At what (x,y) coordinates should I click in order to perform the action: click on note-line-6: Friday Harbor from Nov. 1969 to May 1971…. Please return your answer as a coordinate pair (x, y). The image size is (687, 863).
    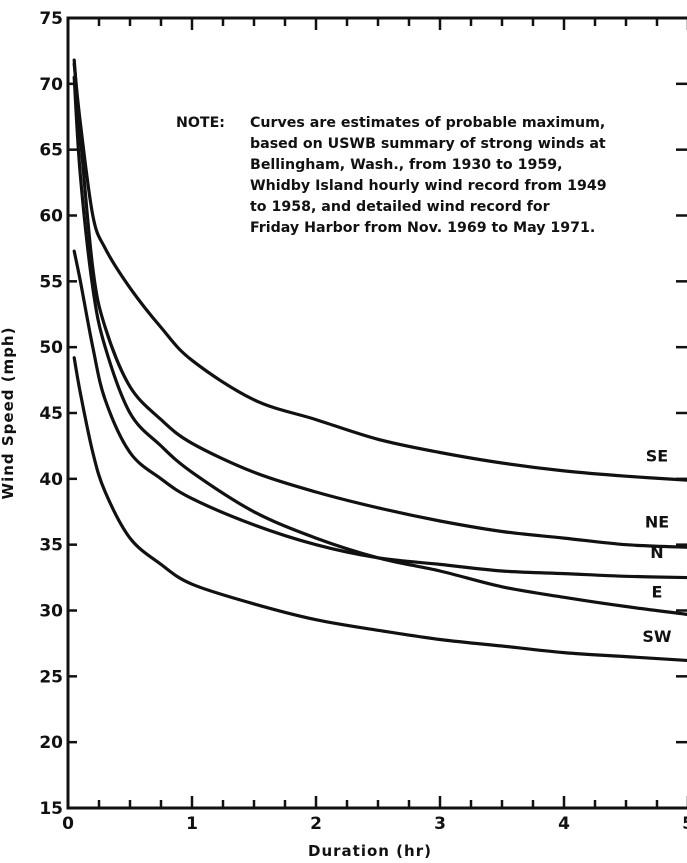
    Looking at the image, I should click on (422, 228).